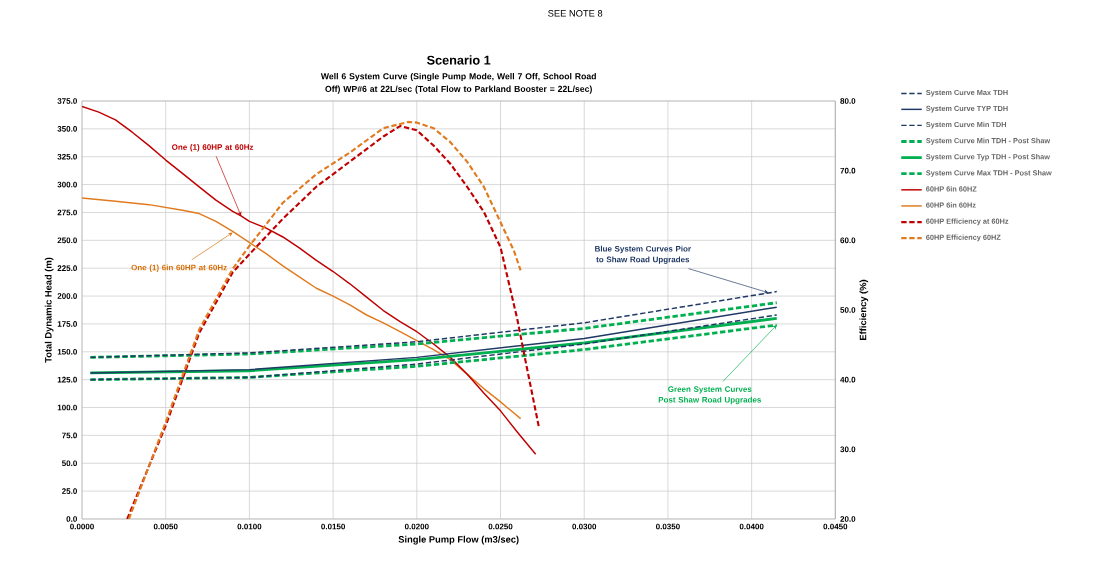 This screenshot has height=570, width=1097. Describe the element at coordinates (213, 148) in the screenshot. I see `annotation: One (1) 60HP at 60Hz` at that location.